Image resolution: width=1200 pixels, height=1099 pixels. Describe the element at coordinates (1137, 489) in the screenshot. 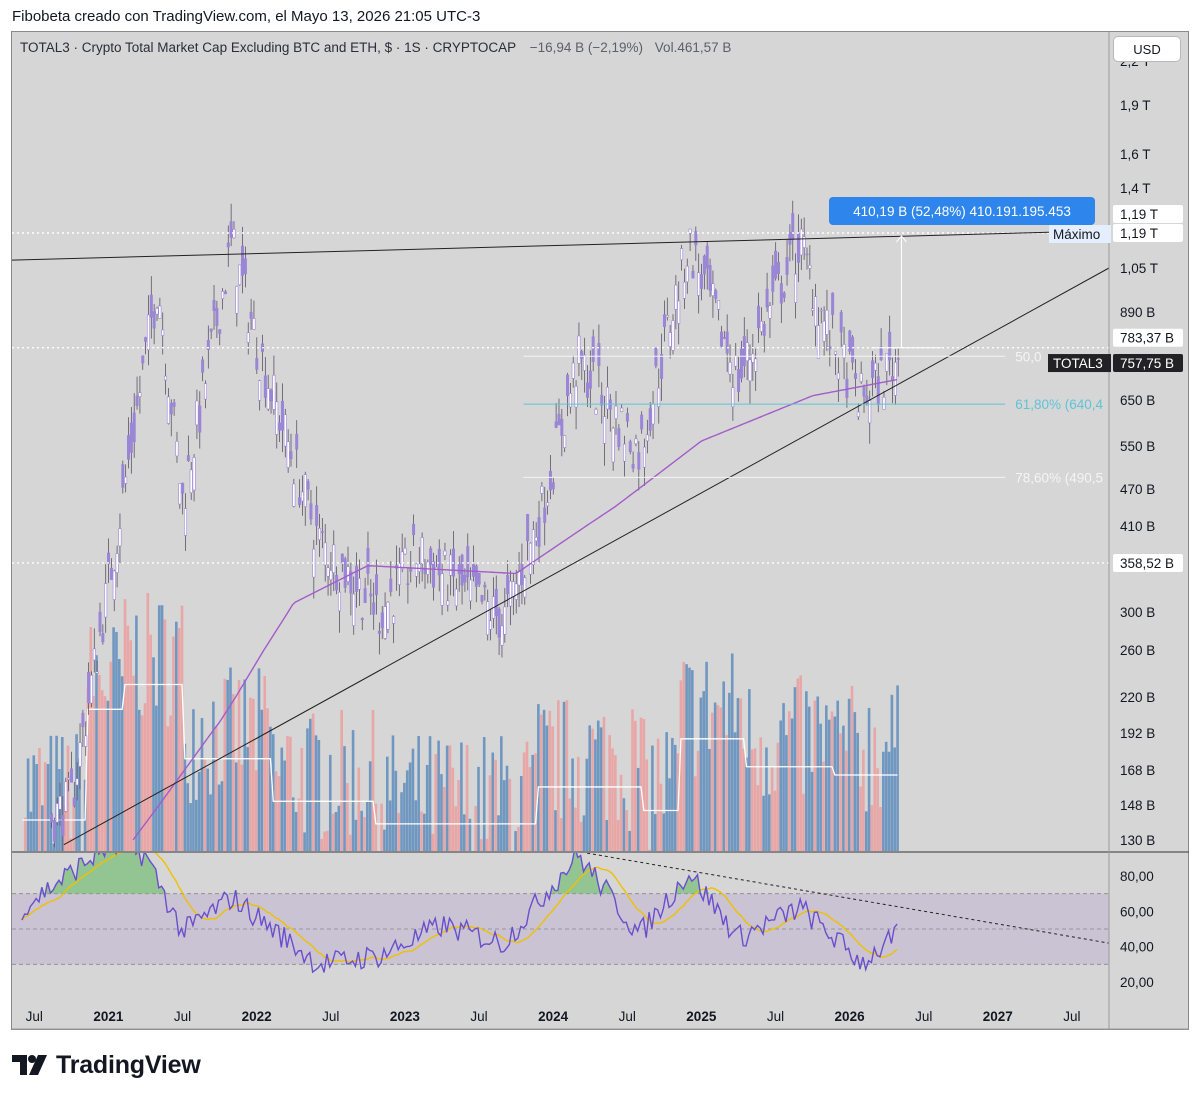

I see `price-axis-tick: 470 B` at that location.